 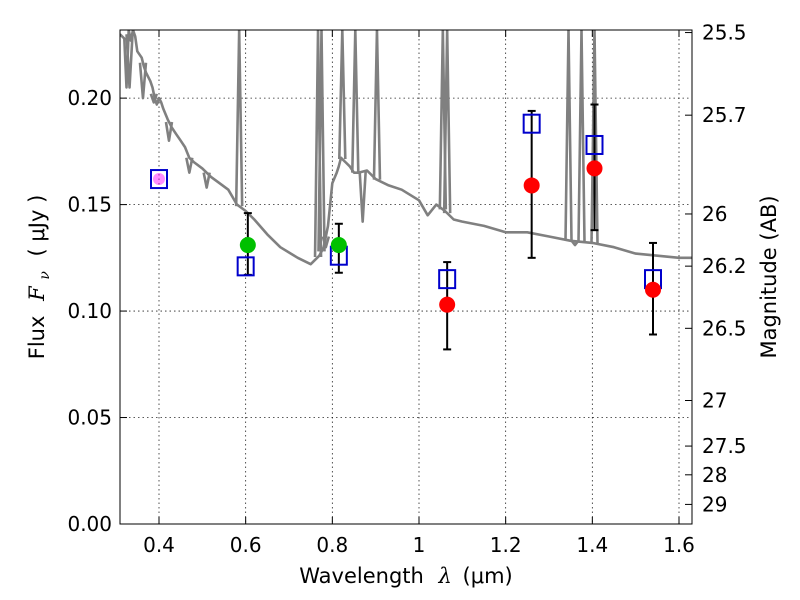 I want to click on y-tick-label: 0.05, so click(x=89, y=418).